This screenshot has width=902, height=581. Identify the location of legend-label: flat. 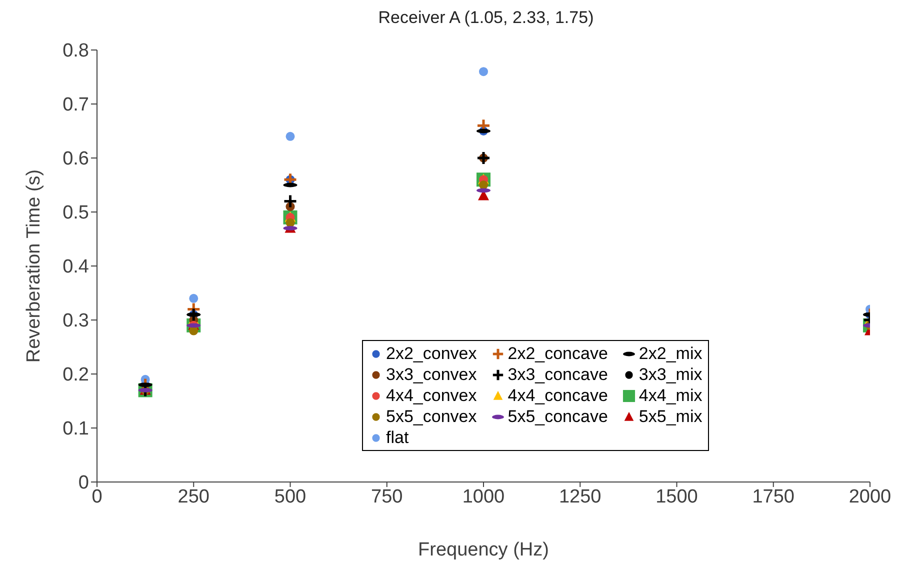
(397, 437).